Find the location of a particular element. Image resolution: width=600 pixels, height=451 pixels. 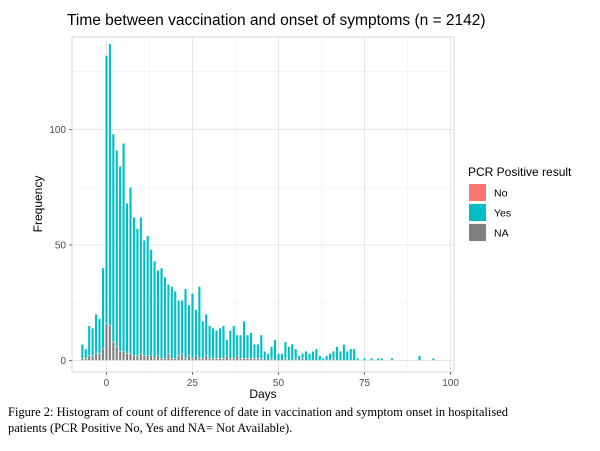

x-axis-label: Days is located at coordinates (262, 394).